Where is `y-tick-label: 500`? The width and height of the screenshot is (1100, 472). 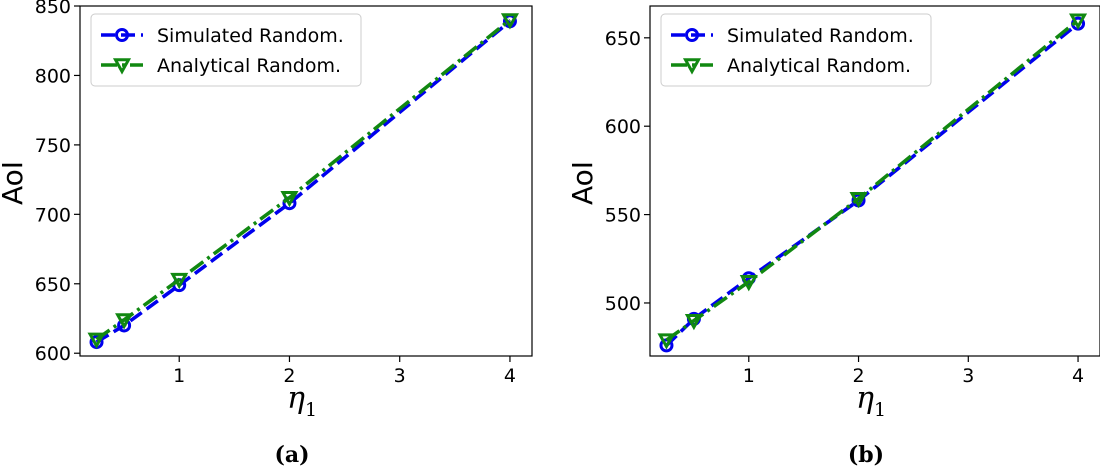 y-tick-label: 500 is located at coordinates (623, 304).